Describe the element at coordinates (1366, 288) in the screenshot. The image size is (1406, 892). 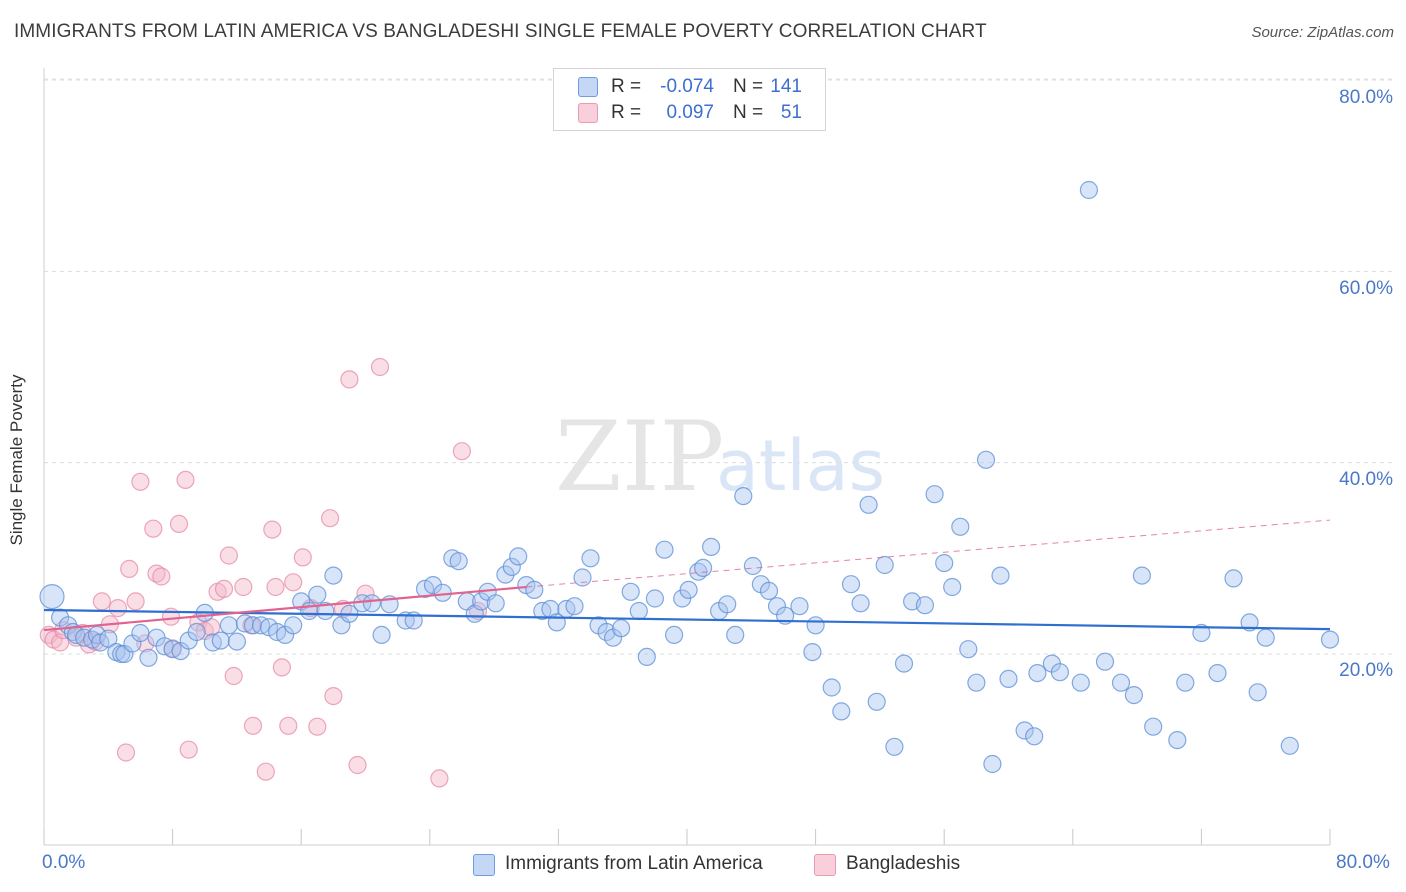
I see `y-tick-label-60: 60.0%` at that location.